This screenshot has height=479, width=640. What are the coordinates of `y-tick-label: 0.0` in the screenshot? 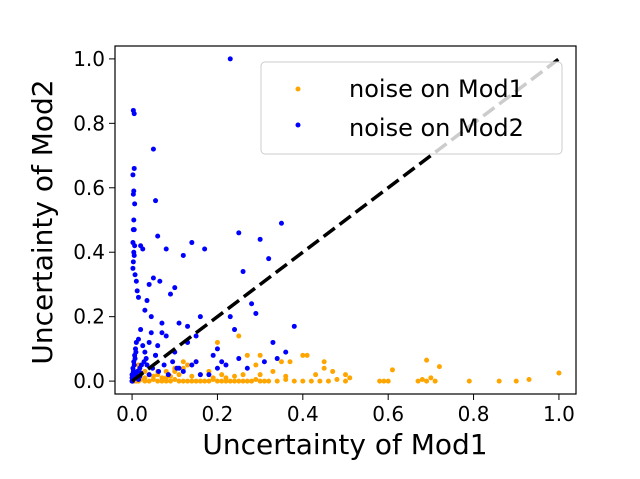 It's located at (89, 381).